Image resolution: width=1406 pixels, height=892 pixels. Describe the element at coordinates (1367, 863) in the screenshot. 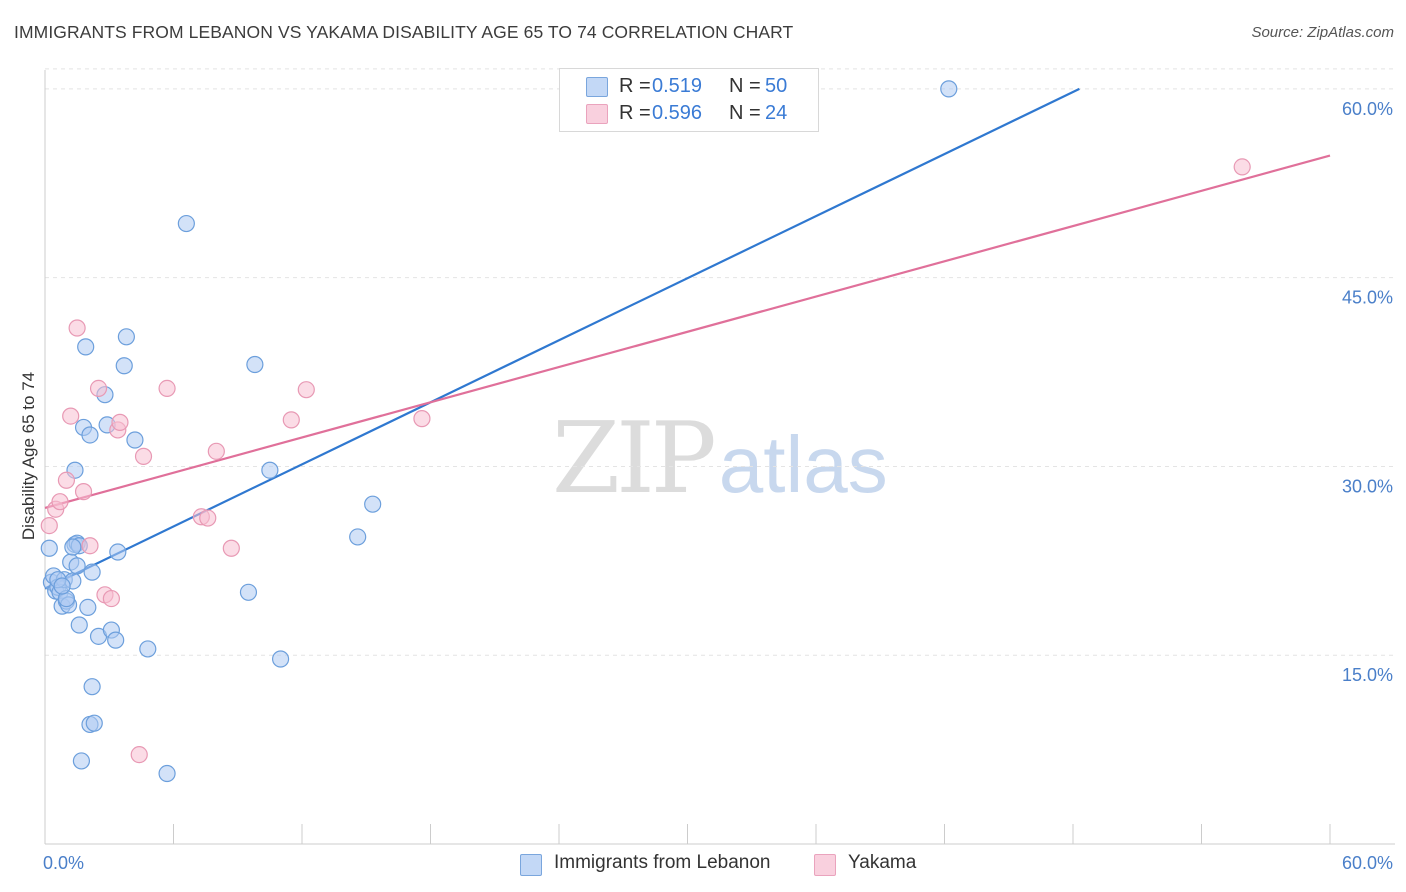

I see `x-tick-label: 60.0%` at that location.